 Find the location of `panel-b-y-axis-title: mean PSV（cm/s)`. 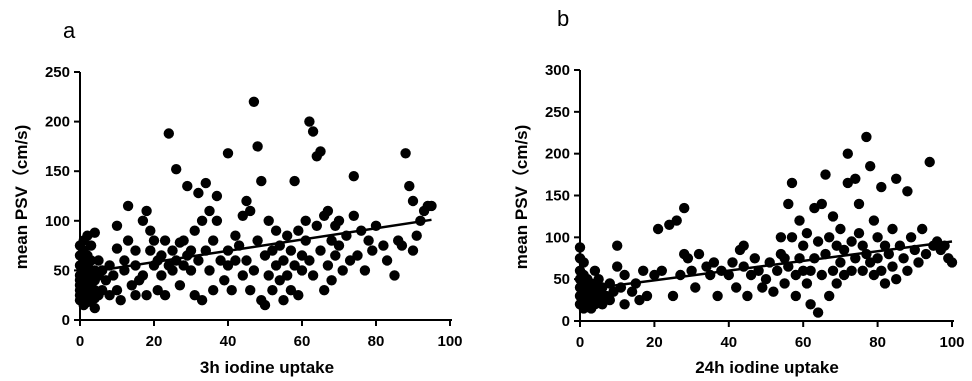

panel-b-y-axis-title: mean PSV（cm/s) is located at coordinates (521, 197).